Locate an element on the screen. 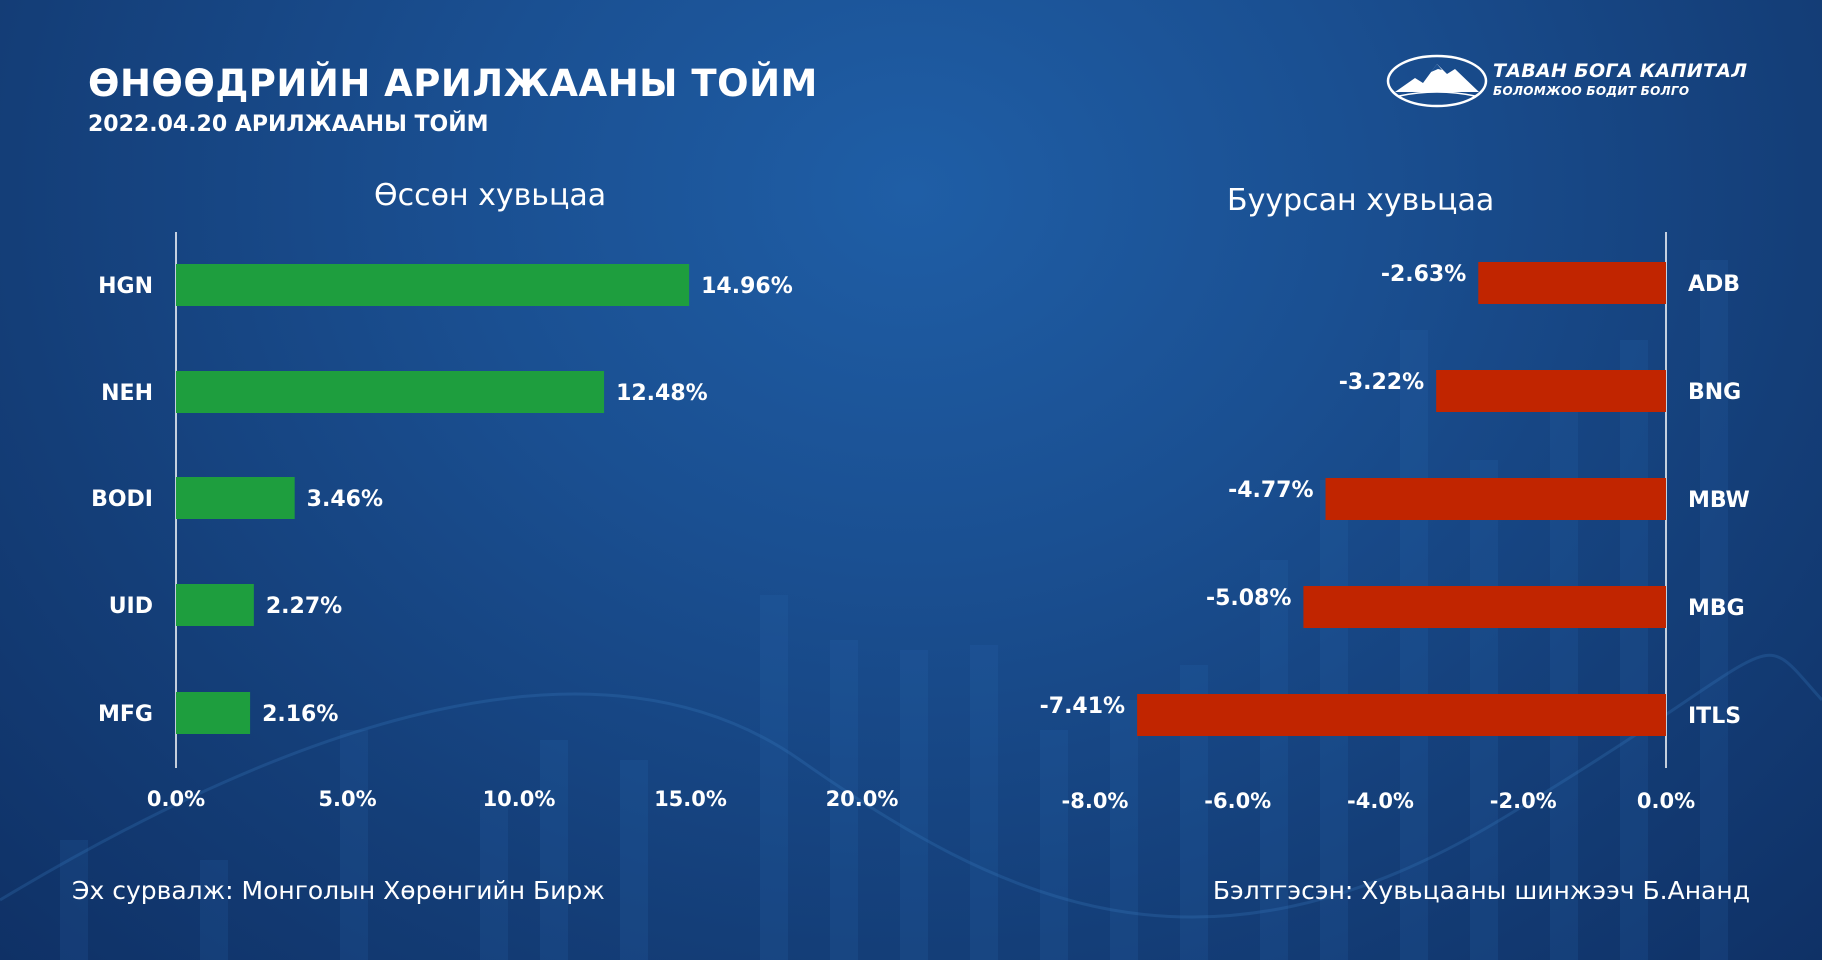  gainers-x-tick: 0.0% is located at coordinates (176, 799).